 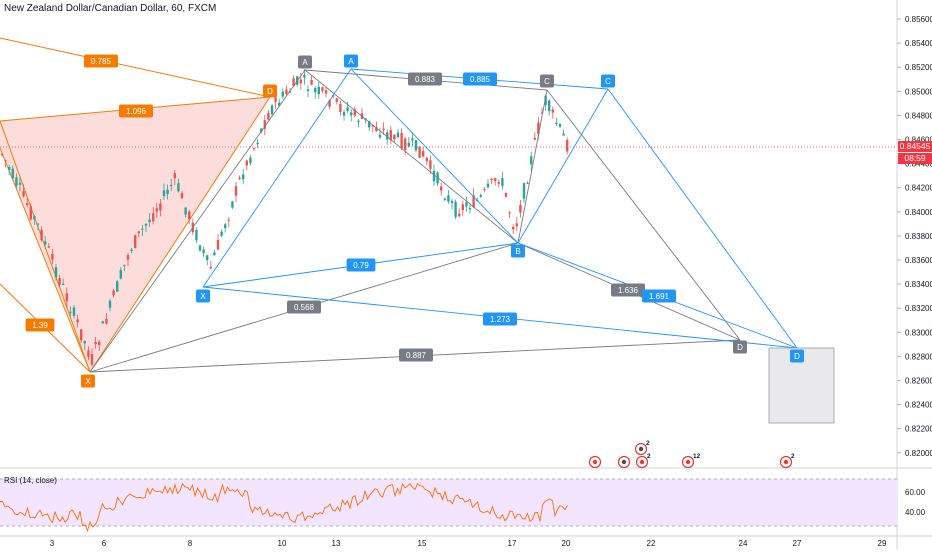 What do you see at coordinates (284, 507) in the screenshot?
I see `rsi-line` at bounding box center [284, 507].